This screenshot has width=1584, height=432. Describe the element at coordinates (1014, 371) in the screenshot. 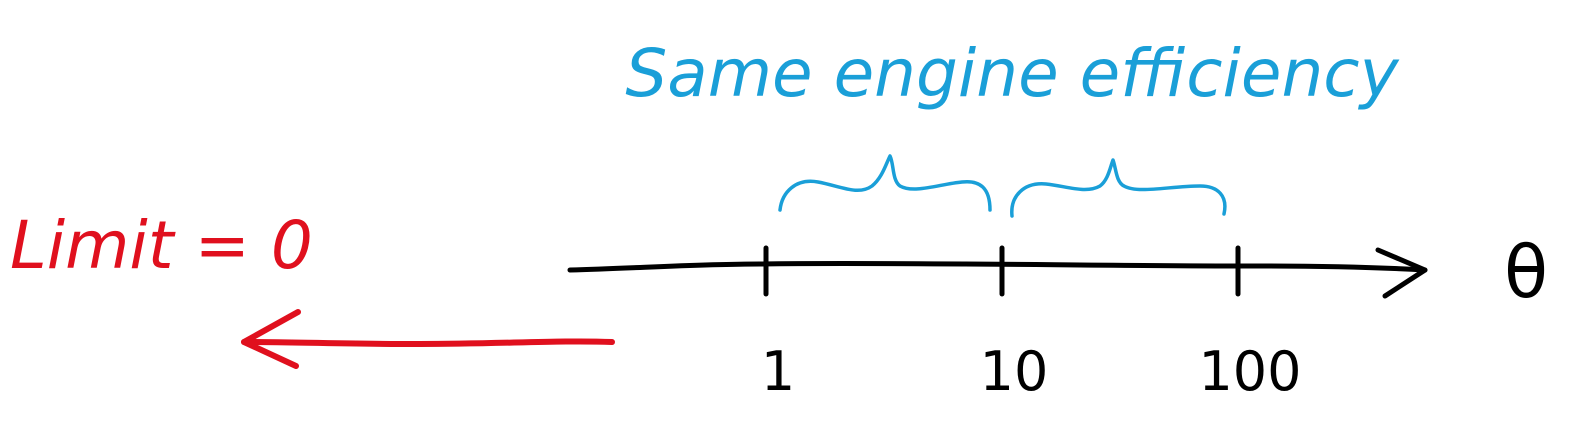

I see `tick-label-10: 10` at that location.